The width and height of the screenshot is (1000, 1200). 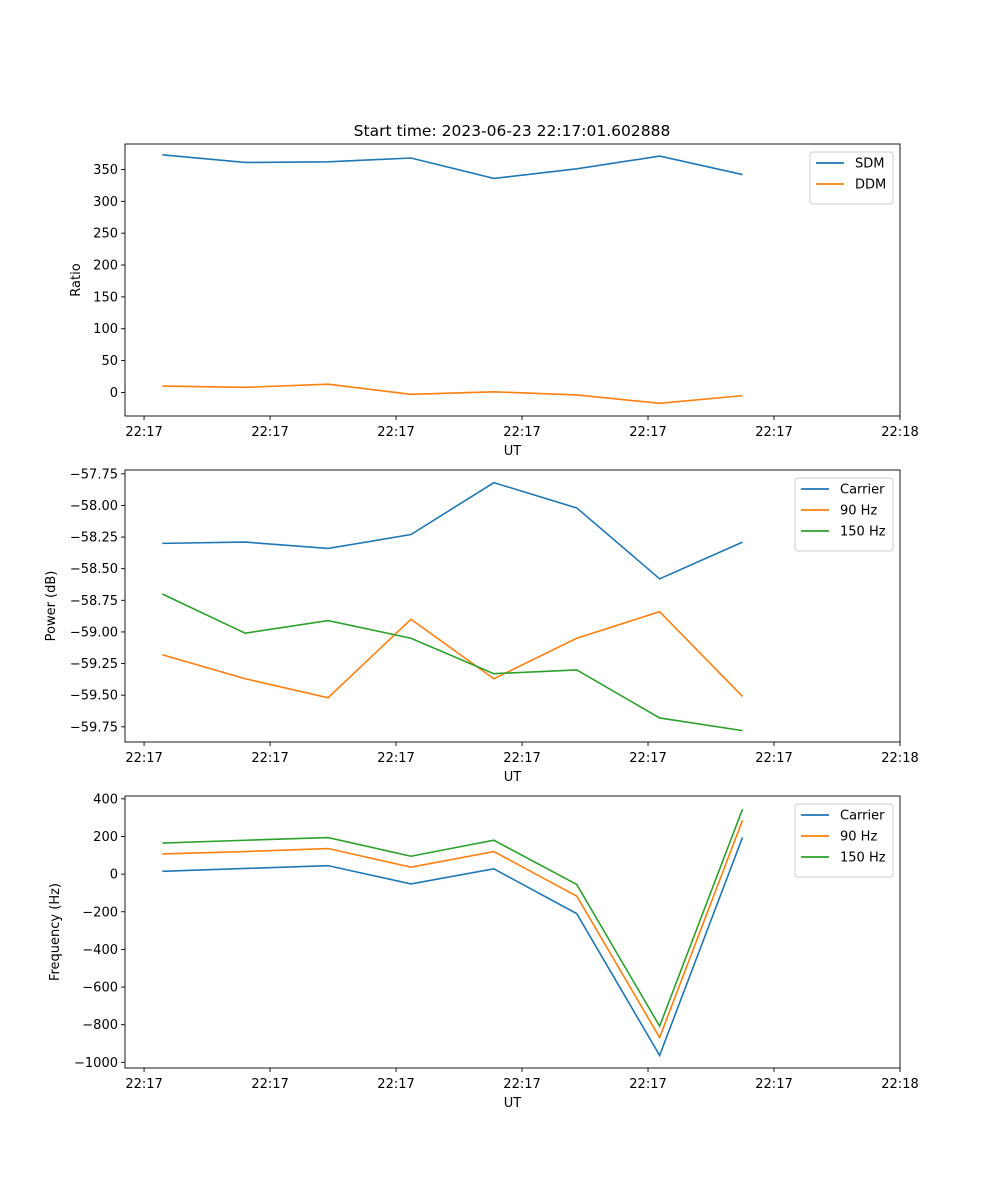 What do you see at coordinates (452, 167) in the screenshot?
I see `series-line-sdm` at bounding box center [452, 167].